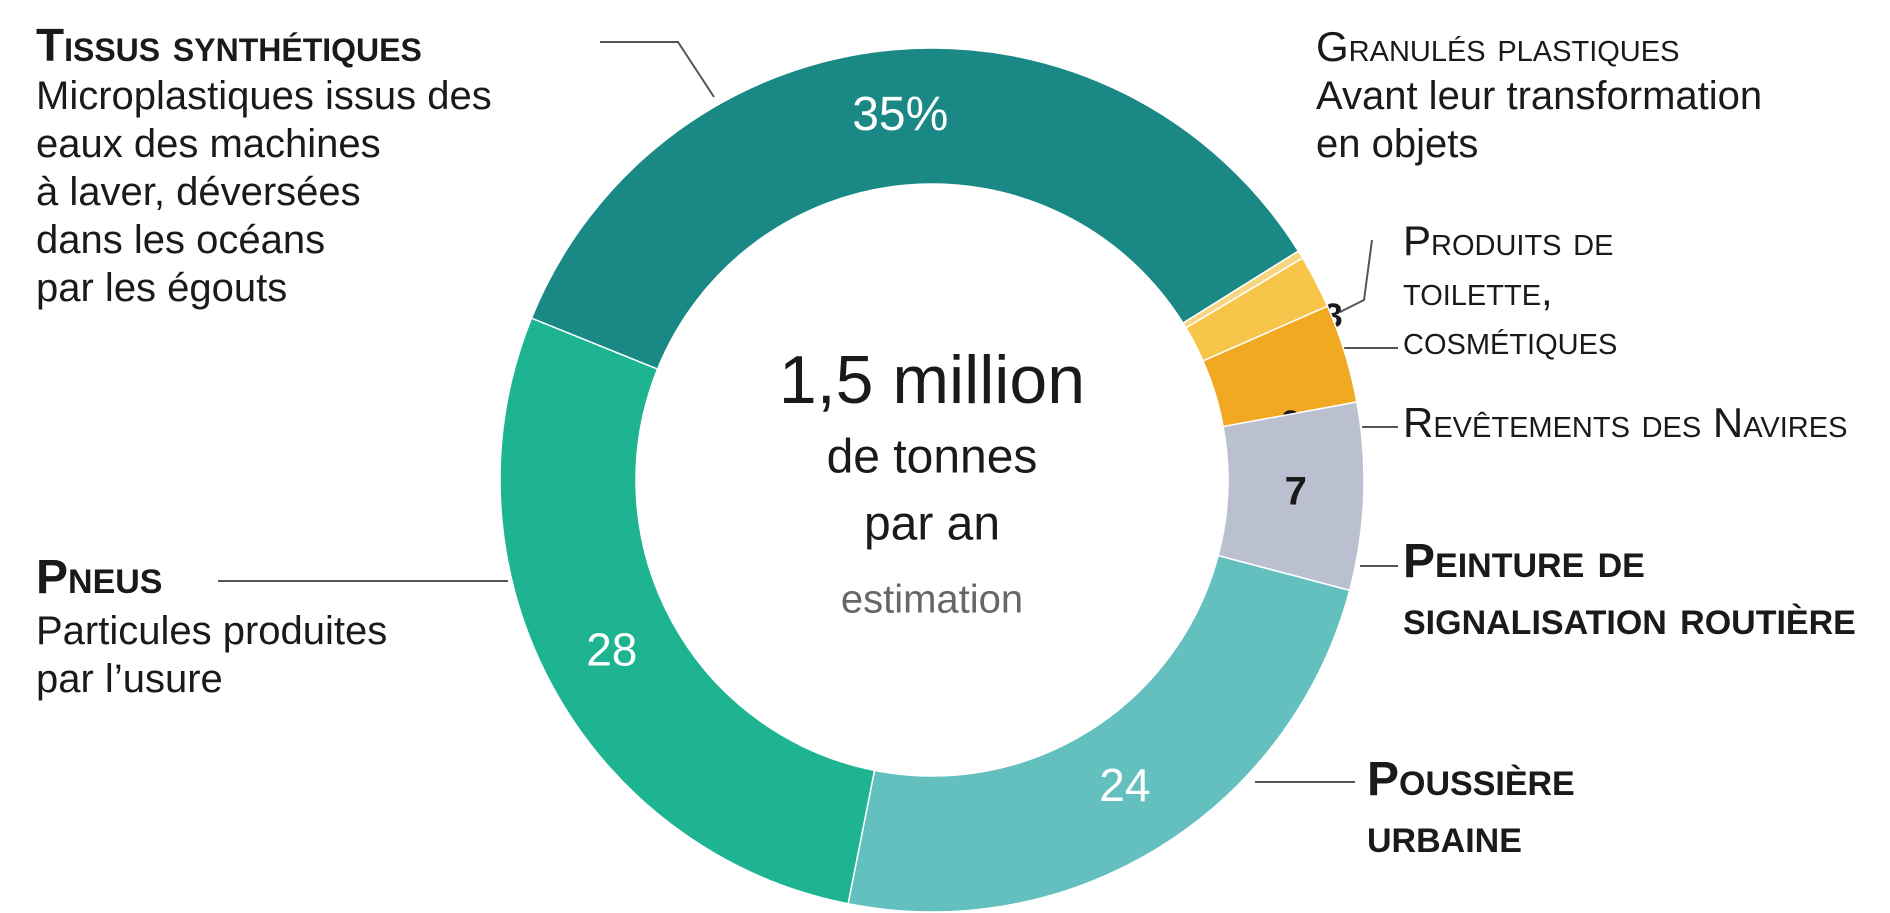  Describe the element at coordinates (932, 524) in the screenshot. I see `center-text: par an` at that location.